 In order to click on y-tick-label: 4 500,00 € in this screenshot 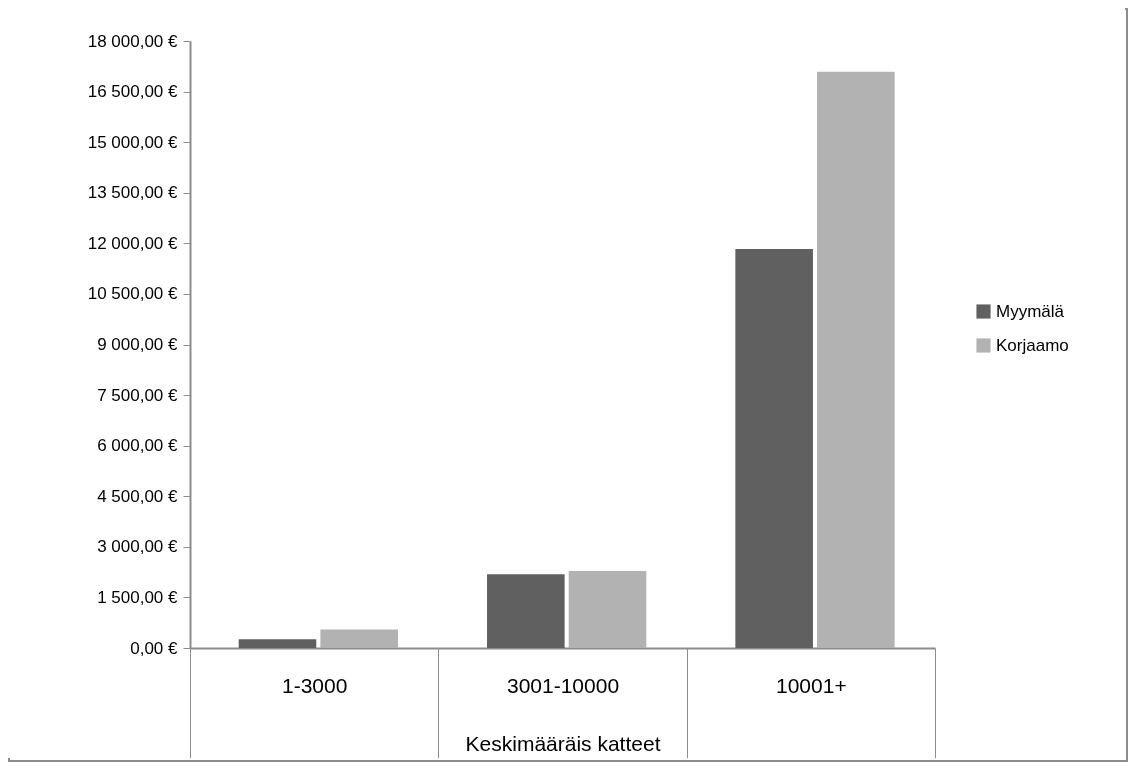, I will do `click(138, 496)`.